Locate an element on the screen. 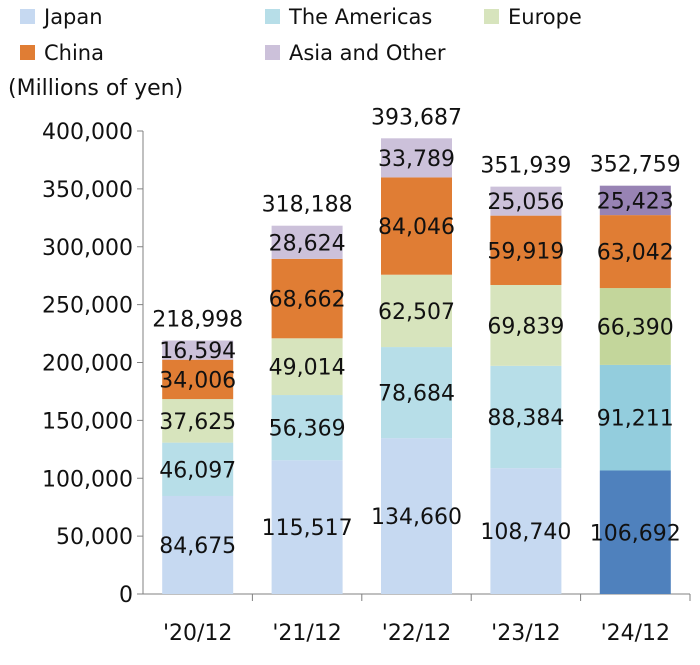 The image size is (700, 665). total-label: 393,687 is located at coordinates (416, 117).